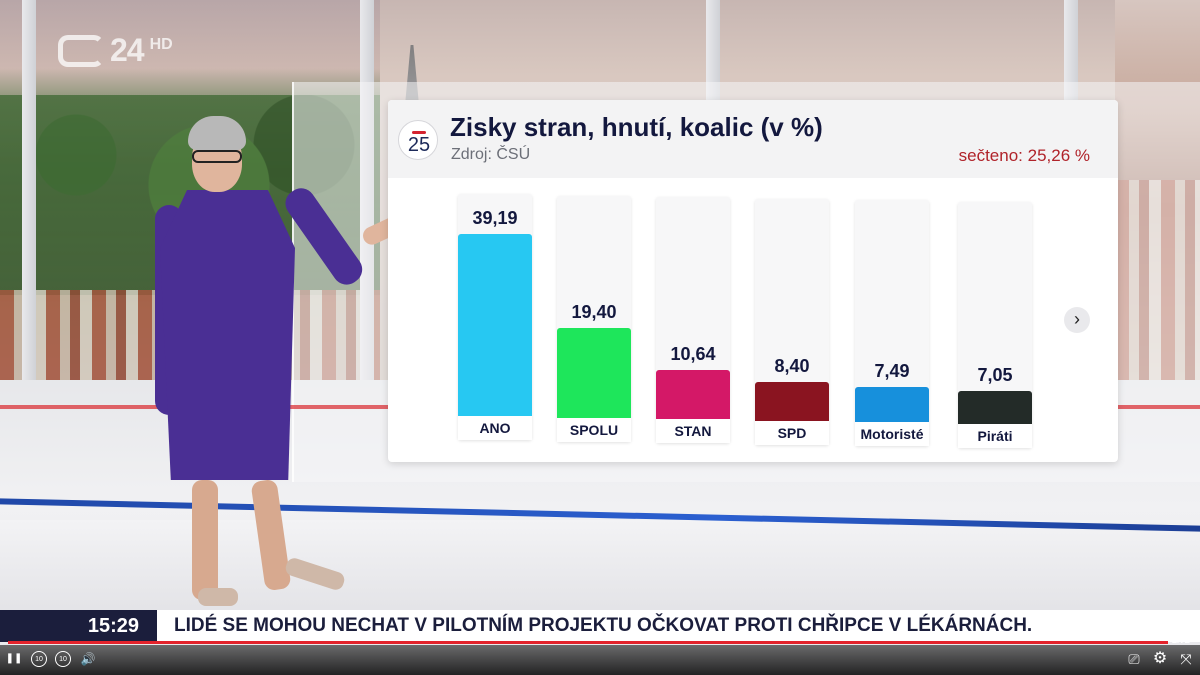  I want to click on playback-progress-bar, so click(588, 642).